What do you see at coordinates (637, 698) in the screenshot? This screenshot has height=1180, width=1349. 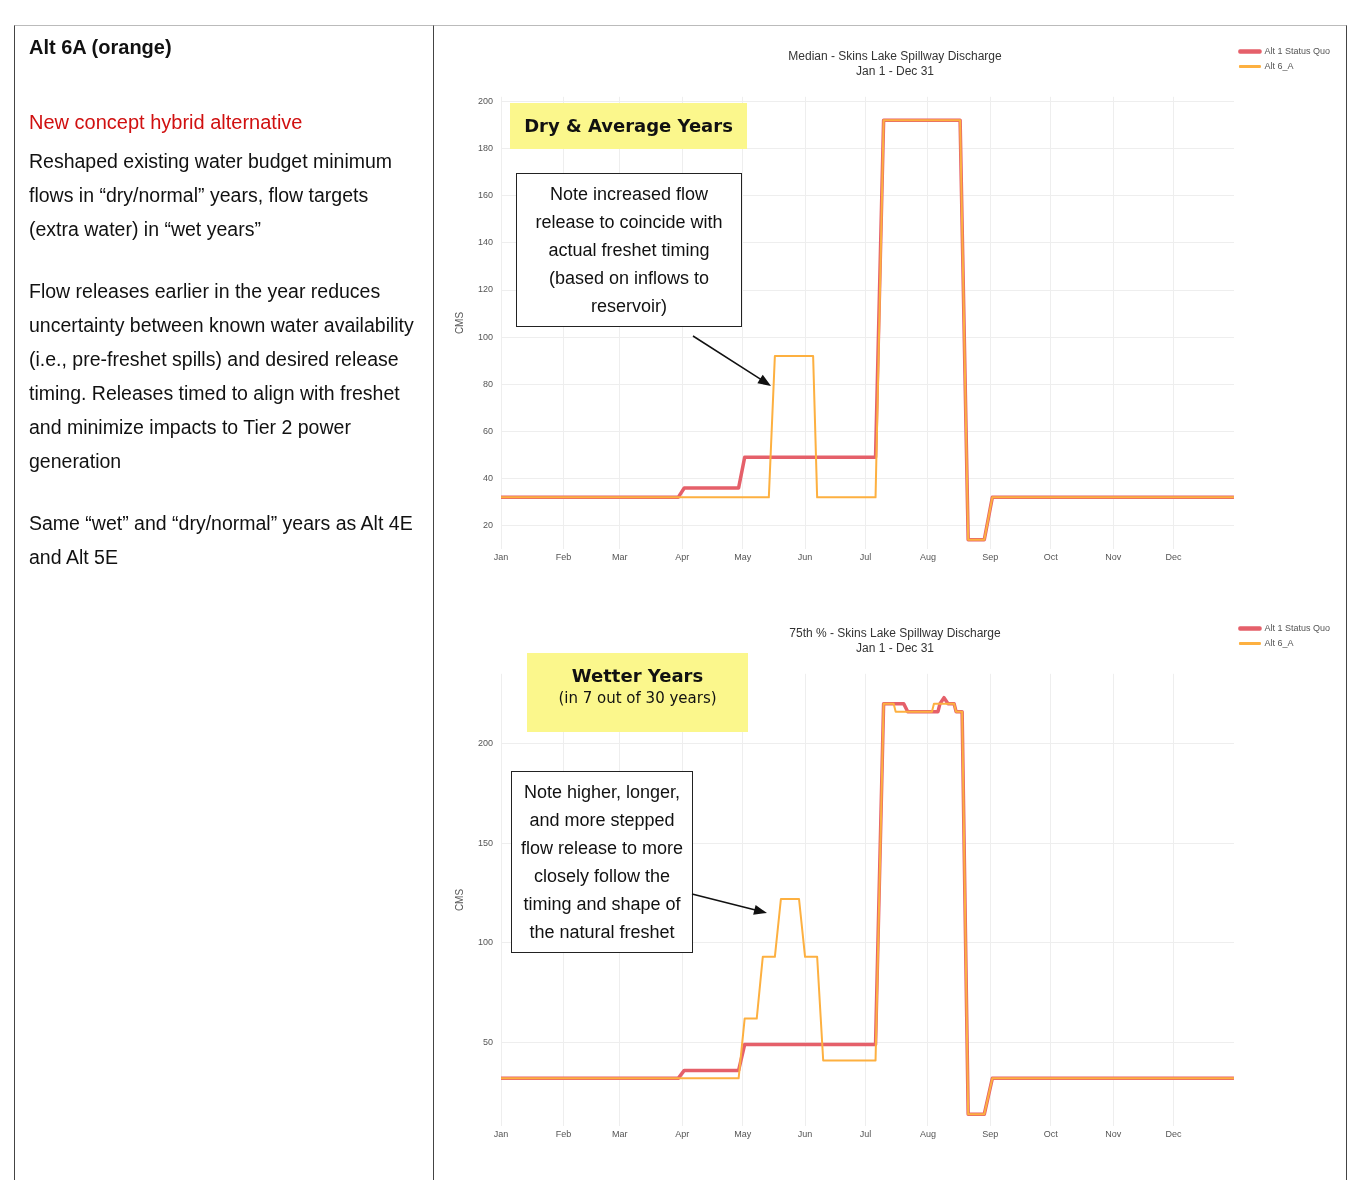 I see `annotation: (in 7 out of 30 years)` at bounding box center [637, 698].